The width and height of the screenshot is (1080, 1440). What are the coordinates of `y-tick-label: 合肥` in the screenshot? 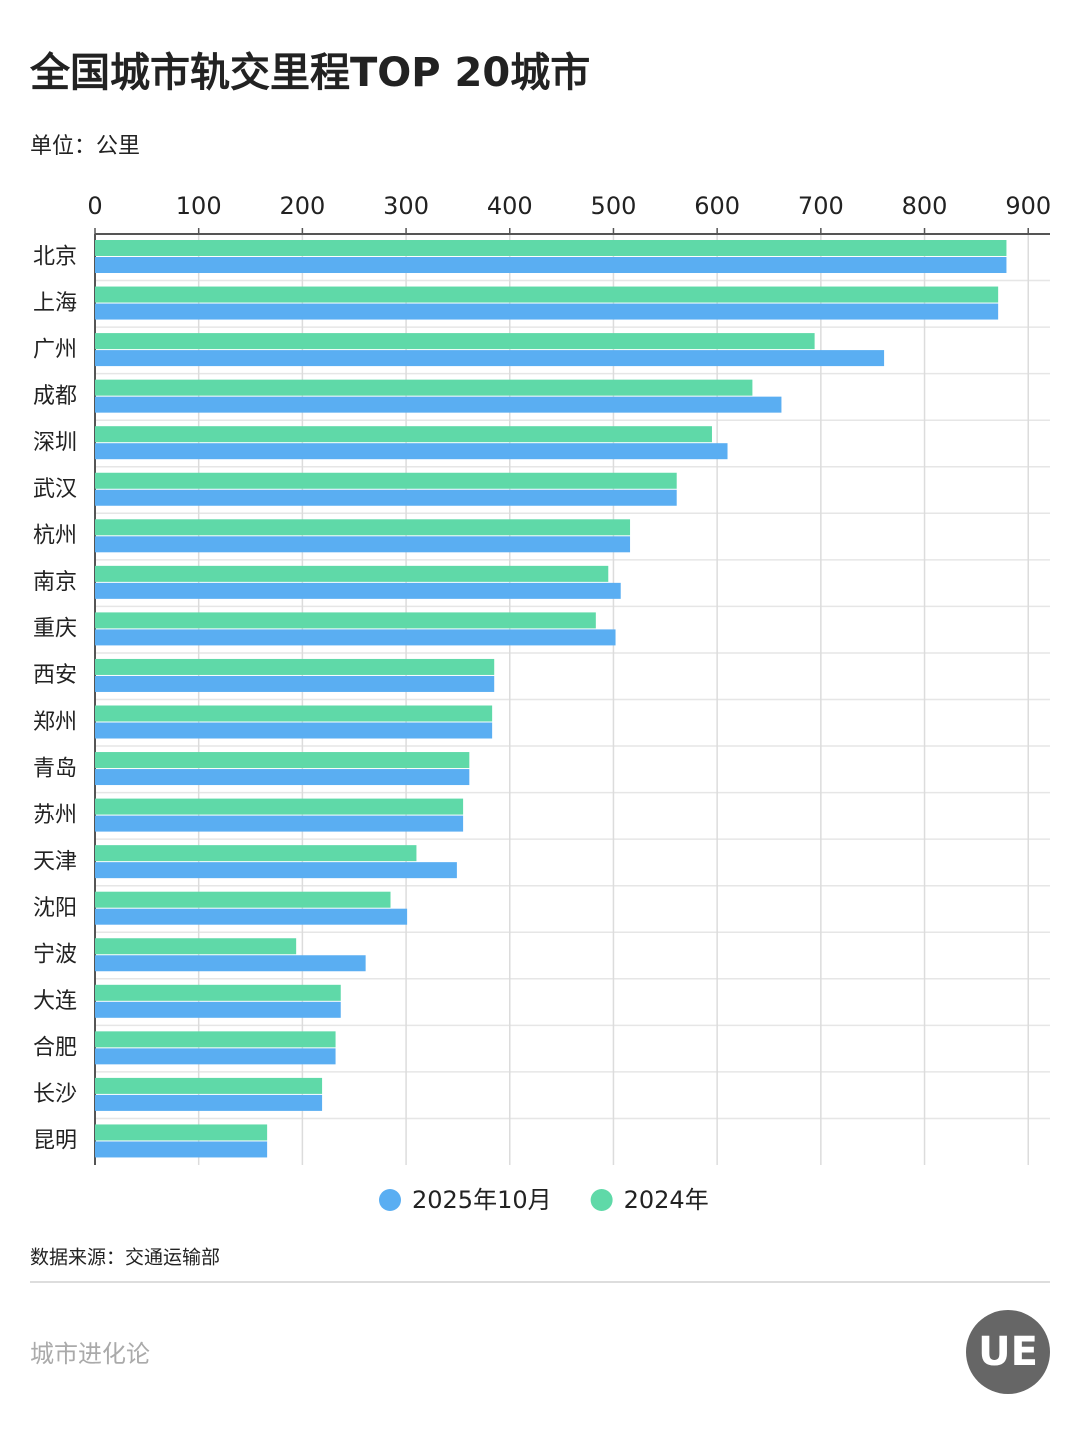 It's located at (55, 1048).